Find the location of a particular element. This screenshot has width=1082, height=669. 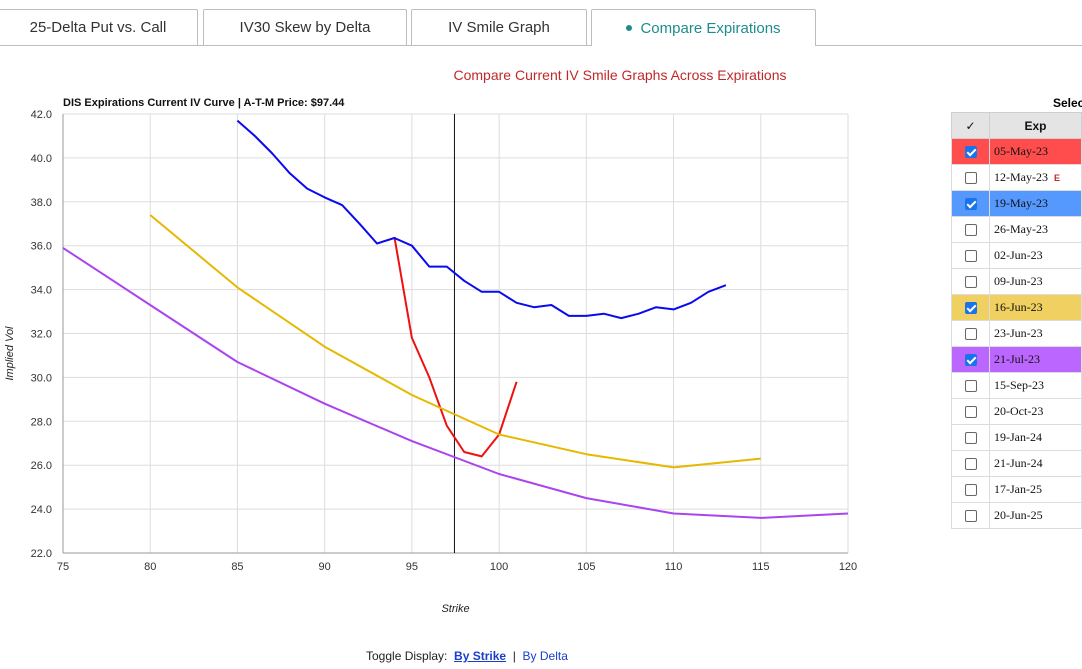

expiration-row: 23-Jun-23 is located at coordinates (1016, 333).